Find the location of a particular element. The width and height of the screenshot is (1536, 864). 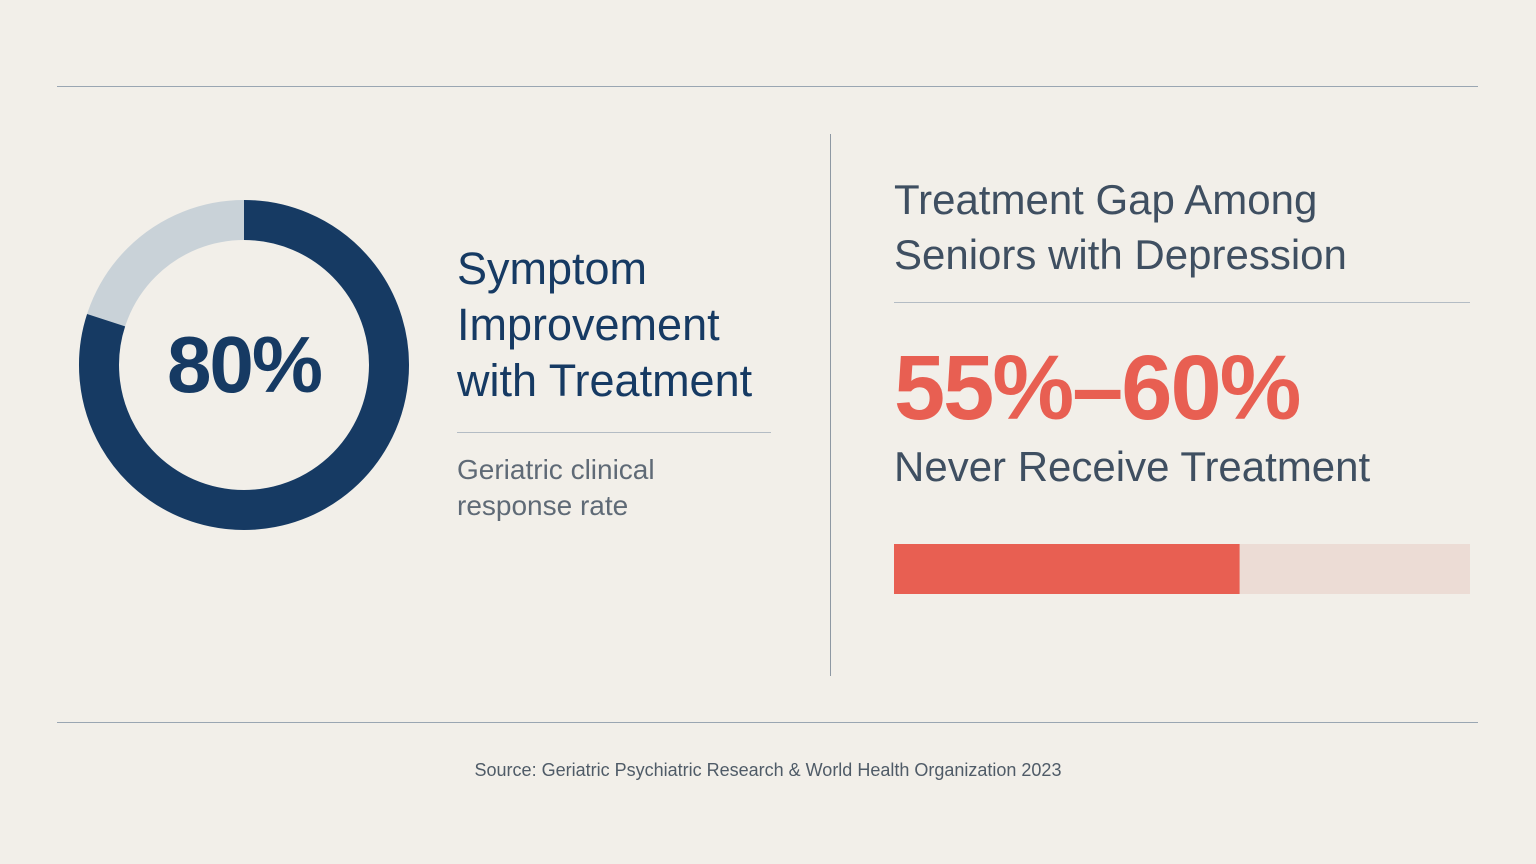

treatment-gap-label: Never Receive Treatment is located at coordinates (1132, 466).